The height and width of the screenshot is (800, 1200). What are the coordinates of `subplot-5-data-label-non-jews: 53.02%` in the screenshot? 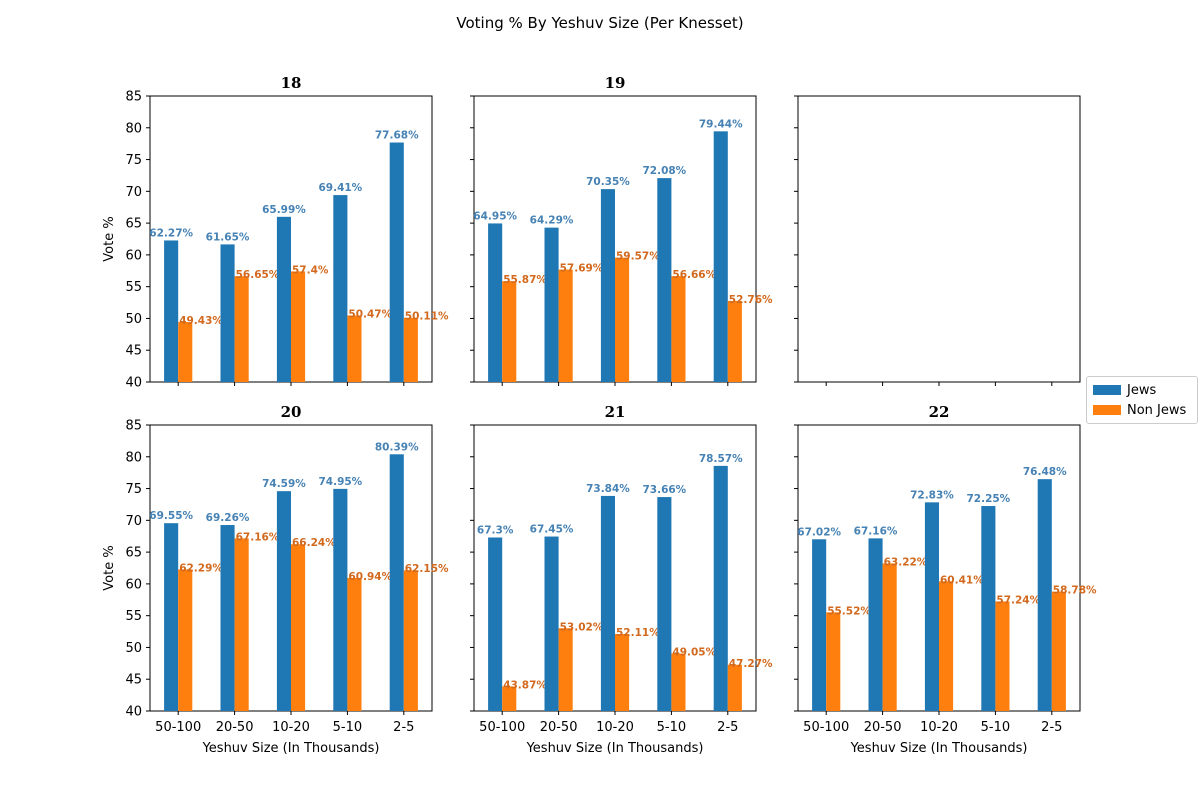 It's located at (582, 627).